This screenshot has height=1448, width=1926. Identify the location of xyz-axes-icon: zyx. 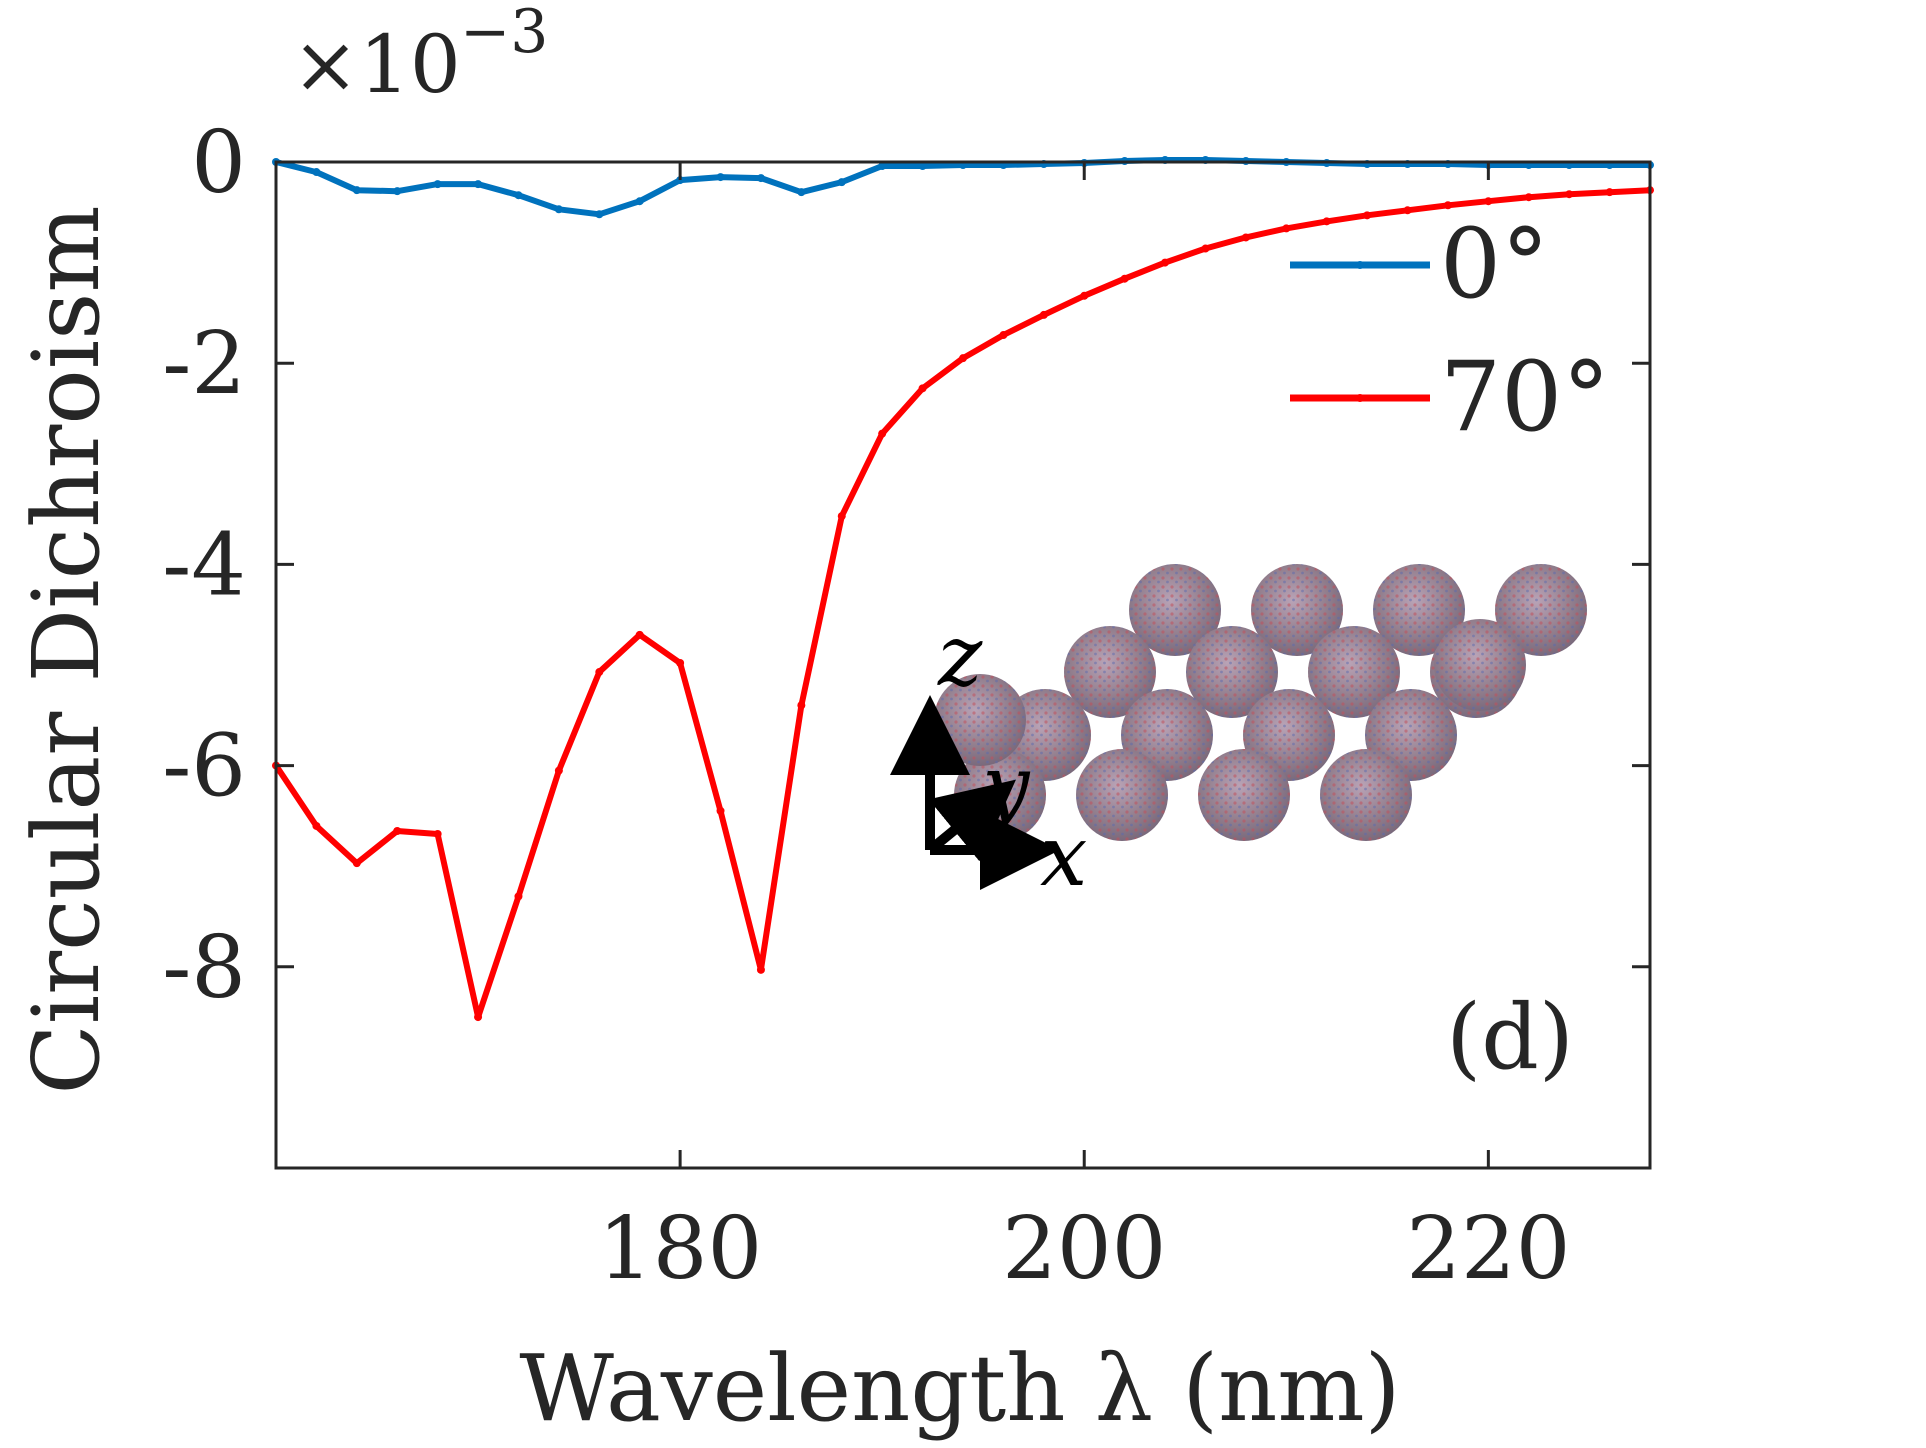
(988, 756).